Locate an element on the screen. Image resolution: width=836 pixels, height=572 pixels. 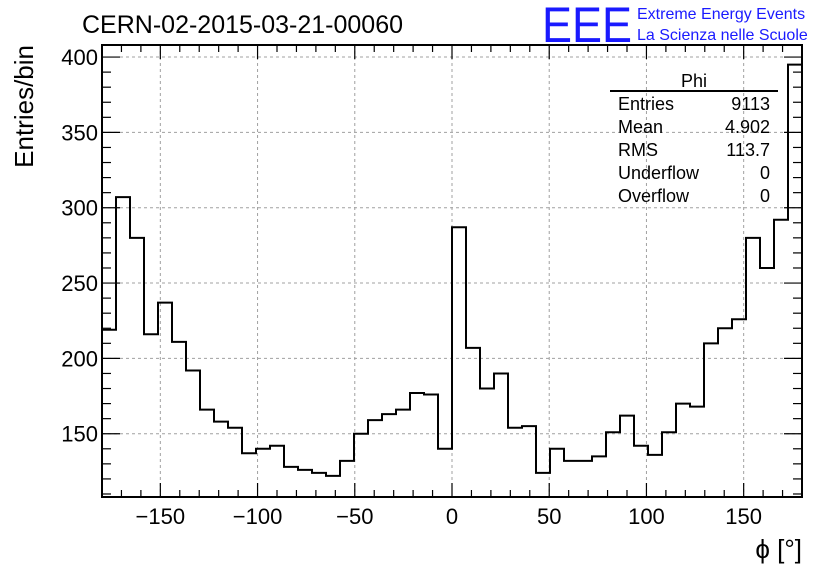
eee-logo: EEE is located at coordinates (587, 26).